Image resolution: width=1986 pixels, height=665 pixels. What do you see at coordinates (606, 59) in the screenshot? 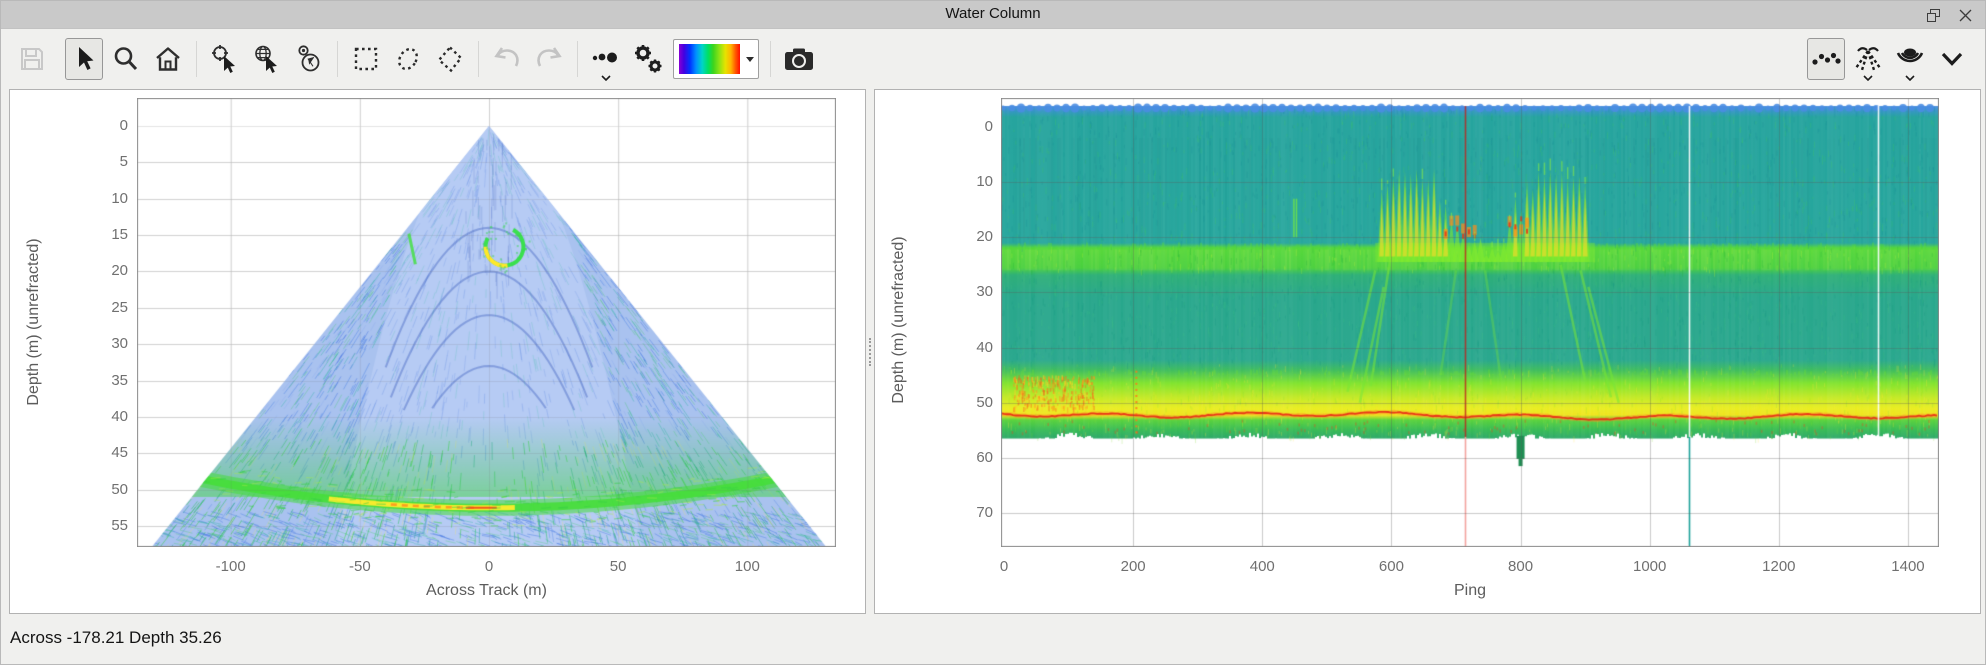
I see `point-size-menu-button` at bounding box center [606, 59].